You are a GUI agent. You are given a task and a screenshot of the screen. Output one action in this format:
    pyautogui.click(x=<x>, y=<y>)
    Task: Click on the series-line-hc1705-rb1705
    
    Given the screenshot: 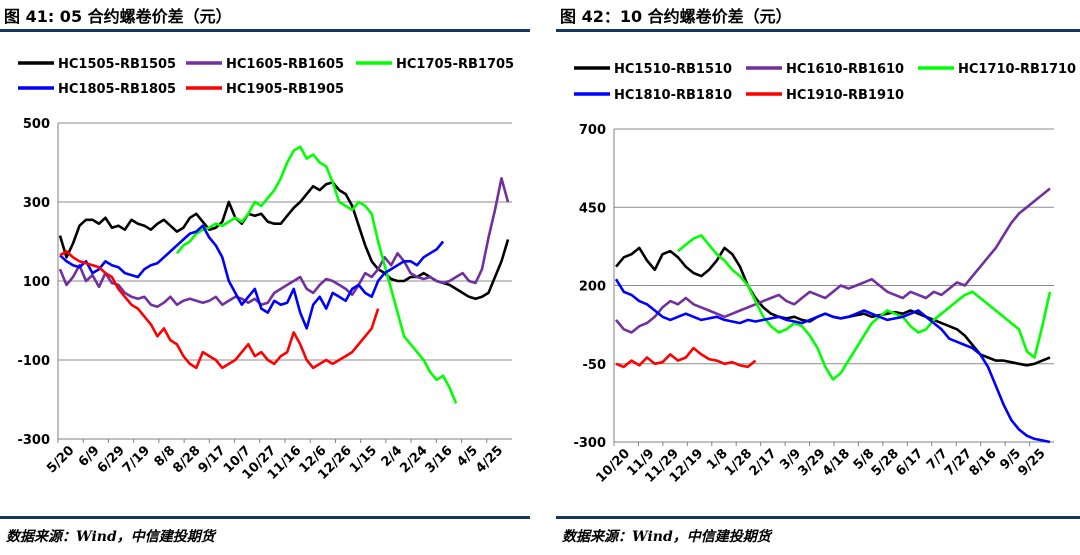 What is the action you would take?
    pyautogui.click(x=316, y=274)
    